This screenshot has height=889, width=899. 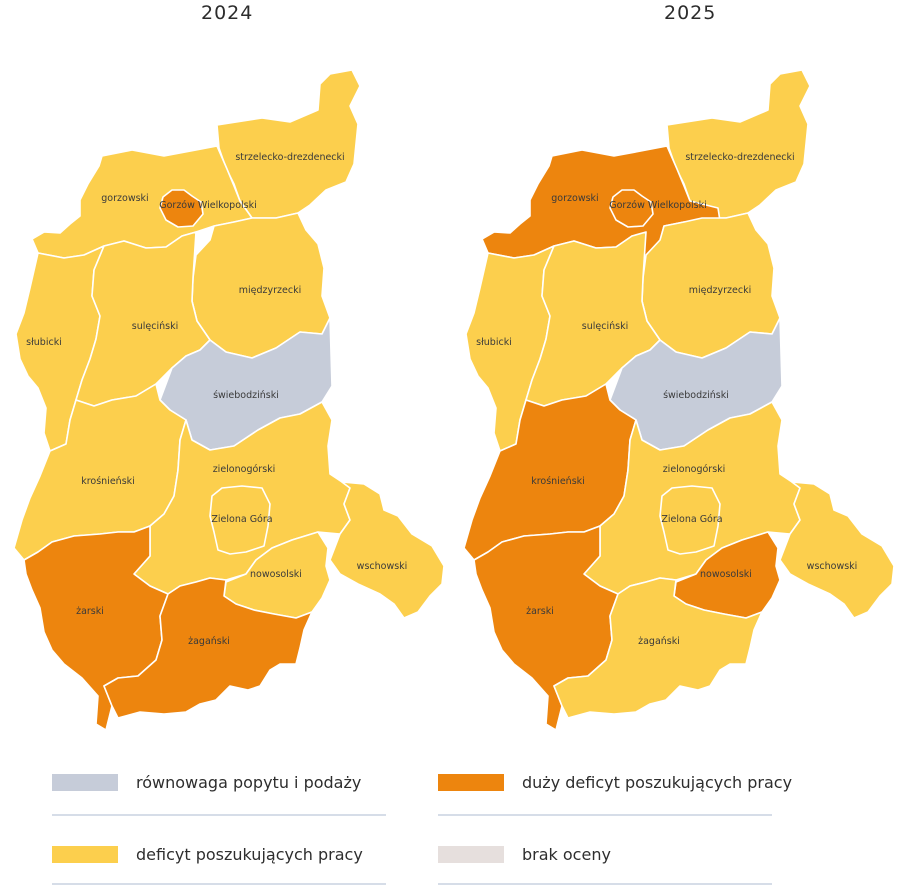 What do you see at coordinates (540, 611) in the screenshot?
I see `region-label-zarski-2025: żarski` at bounding box center [540, 611].